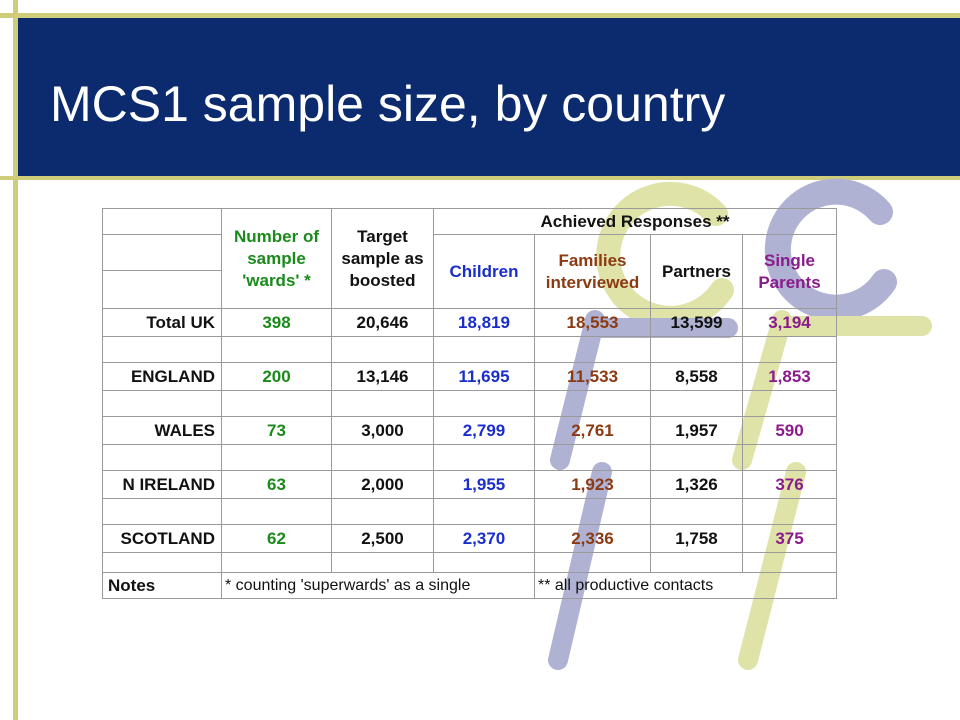  Describe the element at coordinates (789, 538) in the screenshot. I see `cell-single: 375` at that location.